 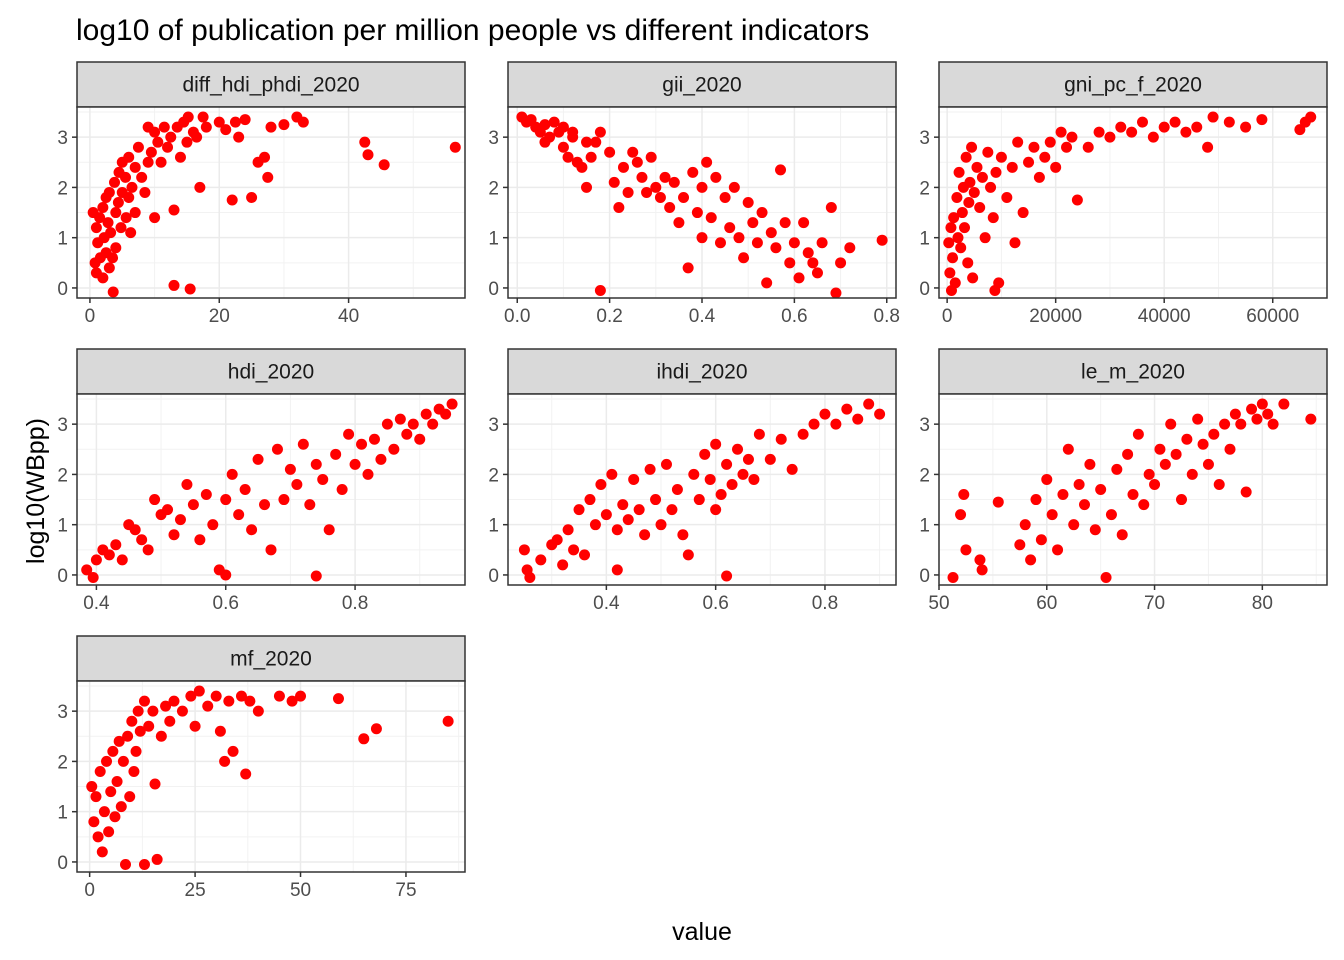 What do you see at coordinates (702, 932) in the screenshot?
I see `x-axis-title: value` at bounding box center [702, 932].